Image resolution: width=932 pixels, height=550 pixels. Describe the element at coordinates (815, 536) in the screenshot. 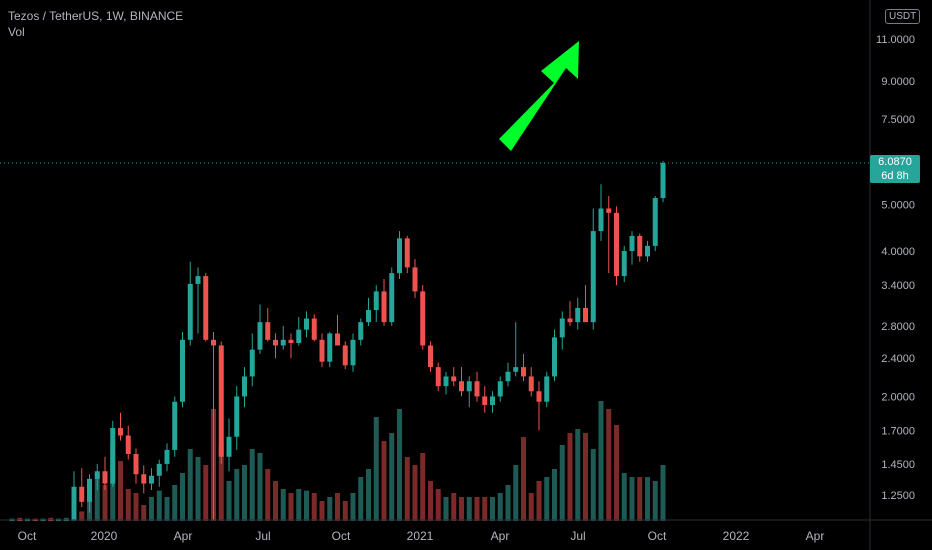

I see `time-tick-label: Apr` at that location.